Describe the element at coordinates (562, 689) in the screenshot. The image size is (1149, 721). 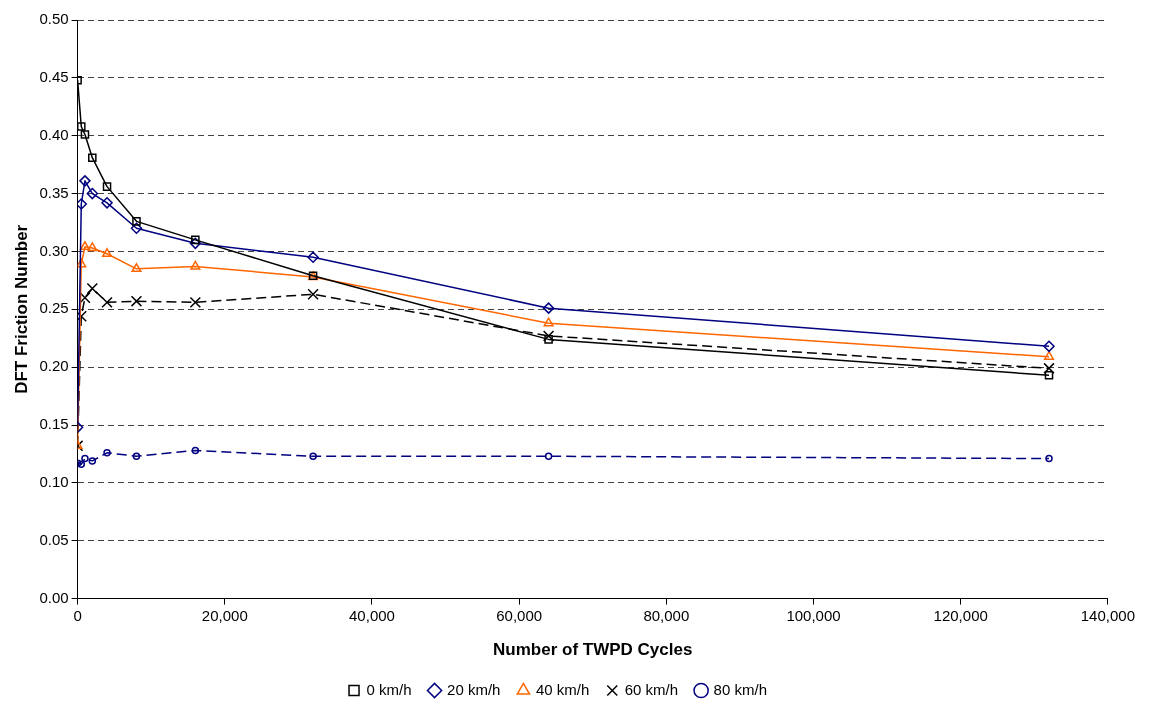
I see `legend-label: 40 km/h` at that location.